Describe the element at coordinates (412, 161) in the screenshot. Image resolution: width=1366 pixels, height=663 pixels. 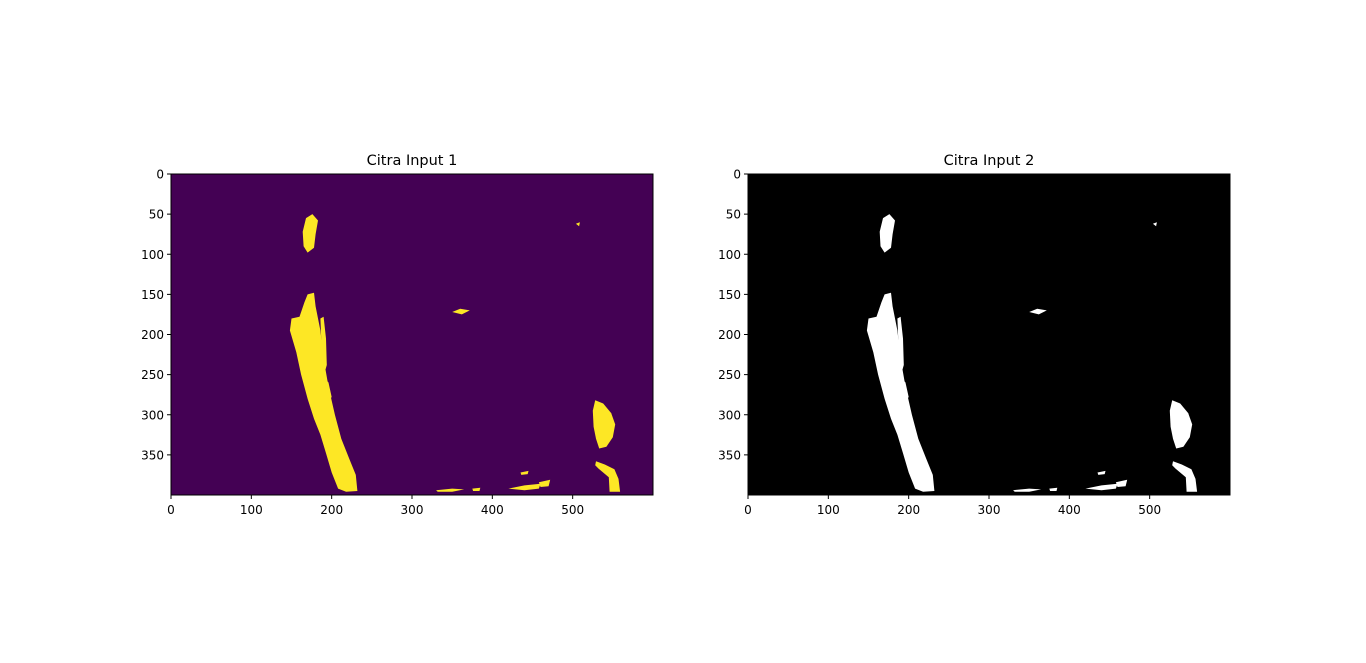
I see `panel-title-1: Citra Input 1` at that location.